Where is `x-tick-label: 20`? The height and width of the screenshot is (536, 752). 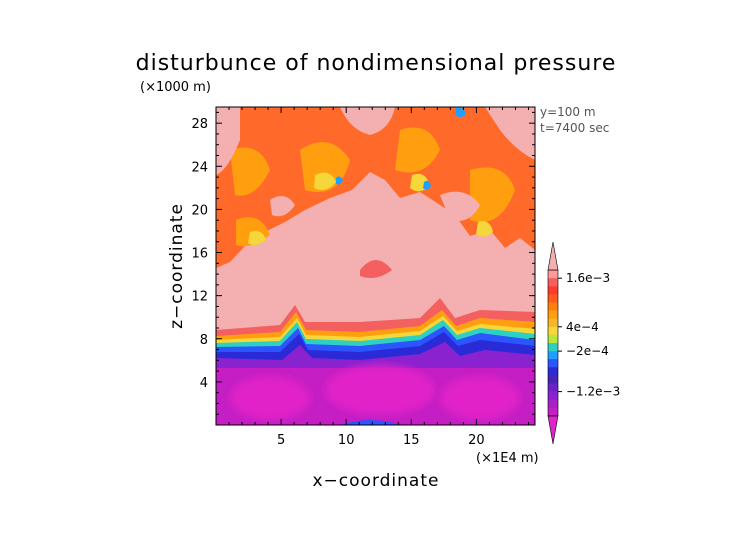
x-tick-label: 20 is located at coordinates (476, 440).